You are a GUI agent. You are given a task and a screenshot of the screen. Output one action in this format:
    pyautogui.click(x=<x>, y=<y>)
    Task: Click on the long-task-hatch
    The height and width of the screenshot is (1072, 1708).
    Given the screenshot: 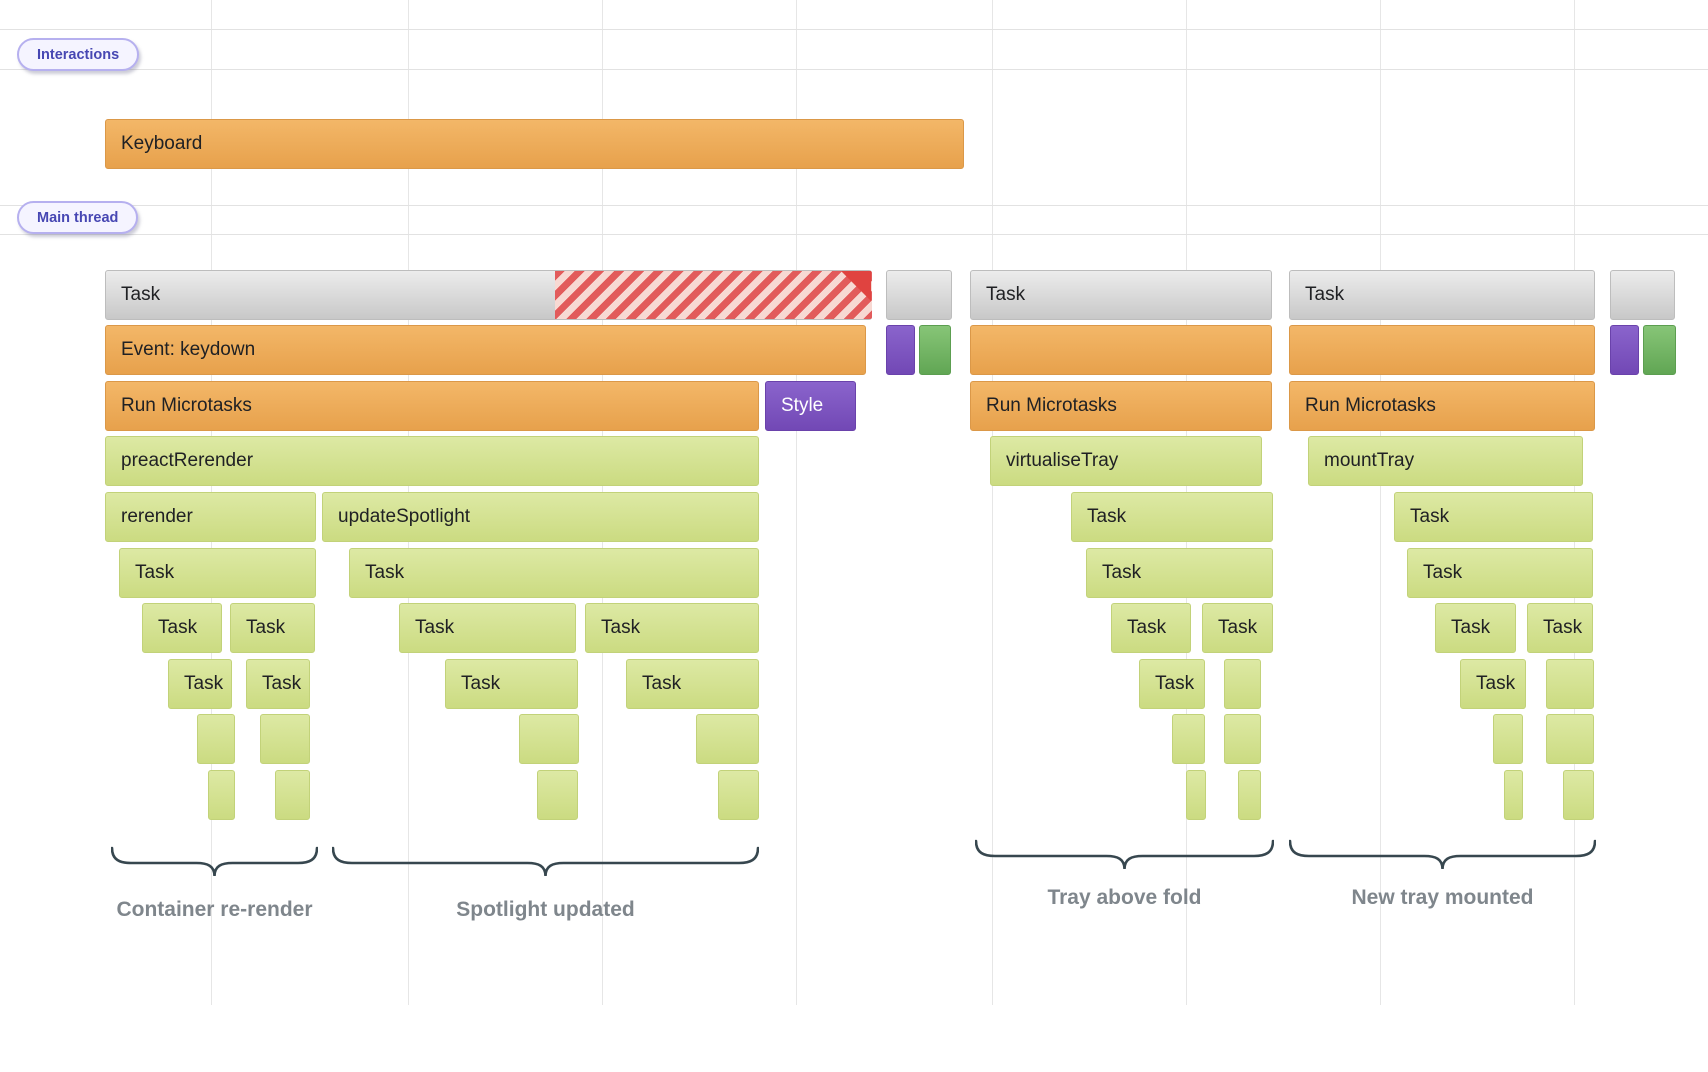 What is the action you would take?
    pyautogui.click(x=713, y=295)
    